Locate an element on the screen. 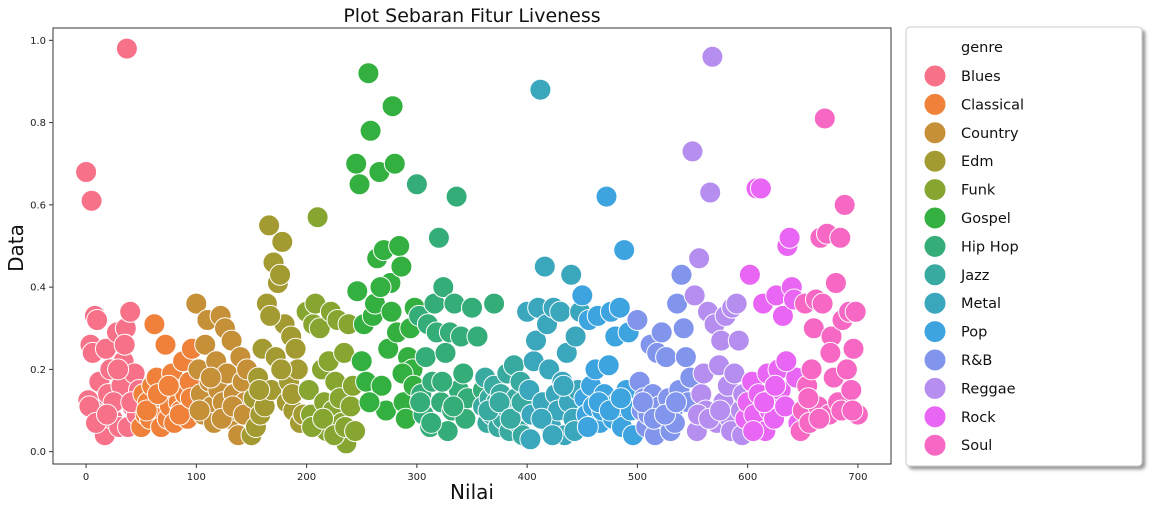 The height and width of the screenshot is (510, 1149). legend-label-soul: Soul is located at coordinates (976, 446).